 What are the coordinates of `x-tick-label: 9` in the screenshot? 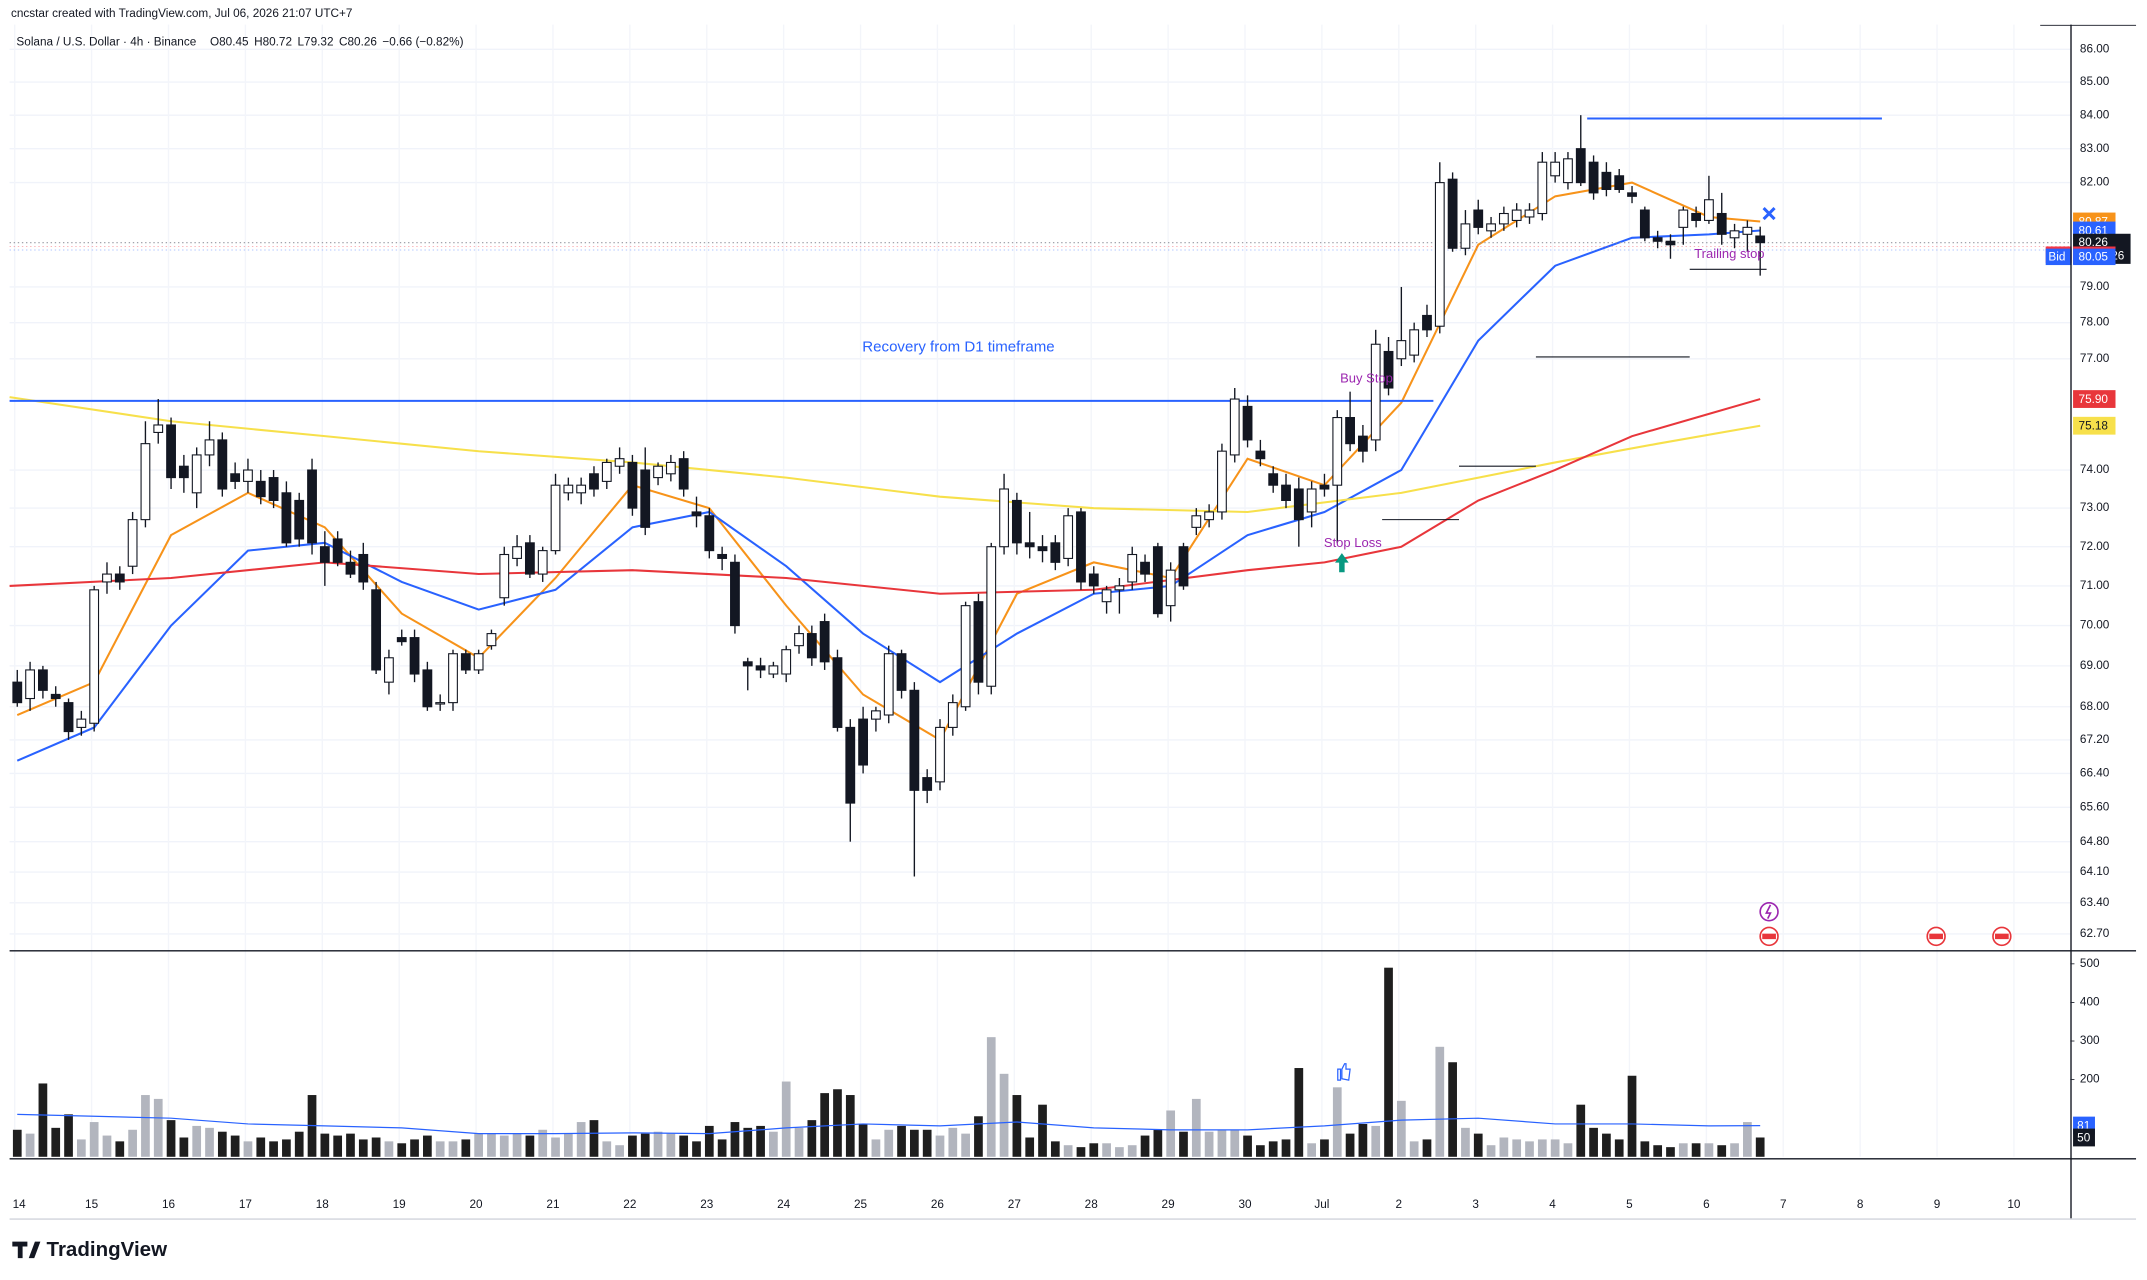 It's located at (1937, 1204).